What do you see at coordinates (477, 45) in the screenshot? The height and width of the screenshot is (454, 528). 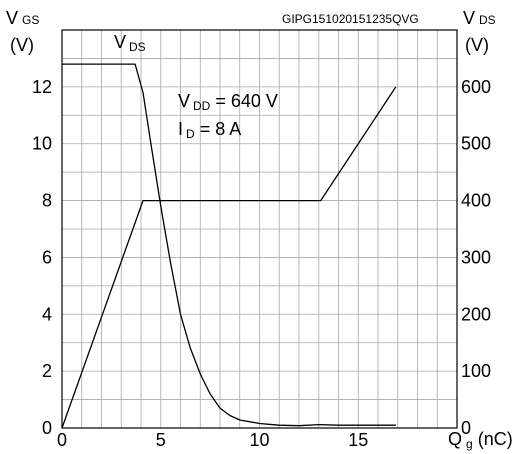 I see `right-axis-unit: (V)` at bounding box center [477, 45].